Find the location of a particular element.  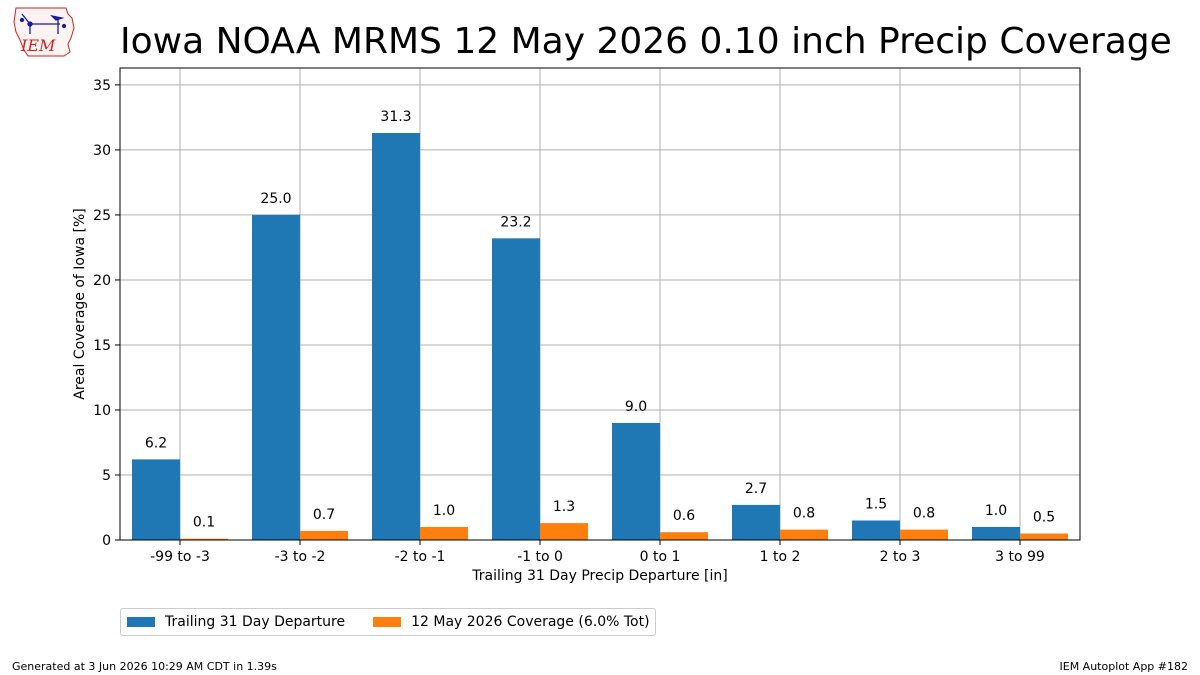

x-tick-label-3: -1 to 0 is located at coordinates (540, 557).